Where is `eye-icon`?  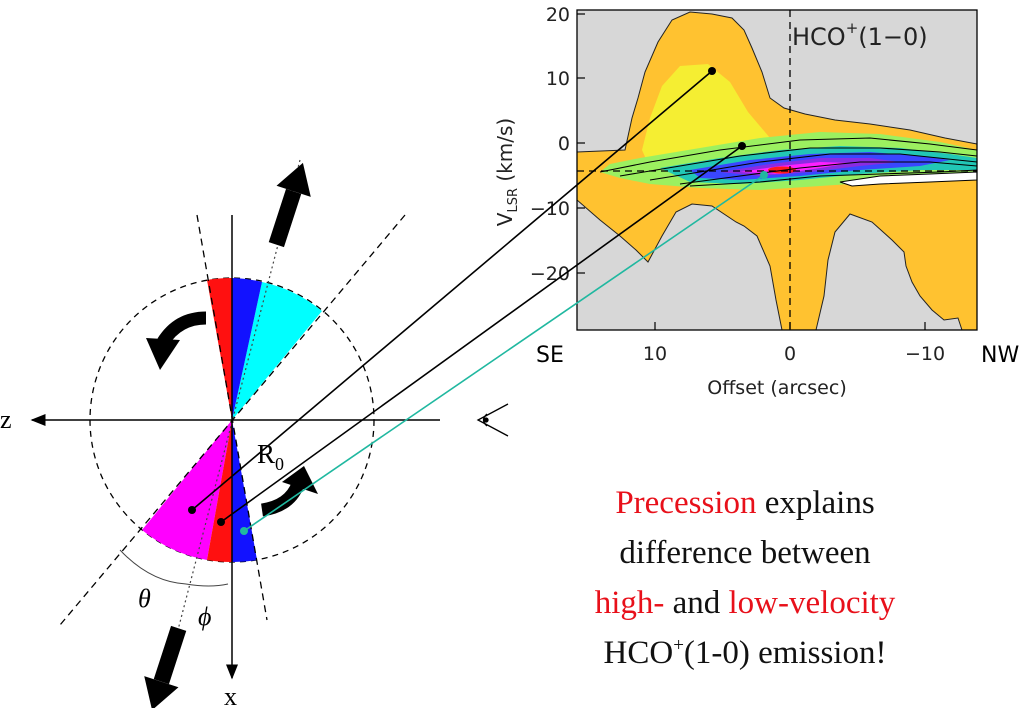 eye-icon is located at coordinates (492, 420).